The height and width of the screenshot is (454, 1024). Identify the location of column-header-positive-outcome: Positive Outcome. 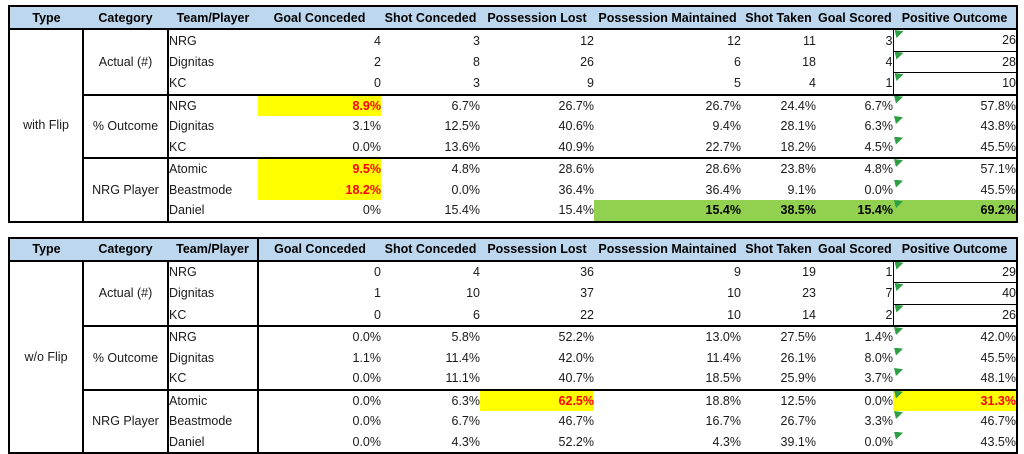
(955, 249).